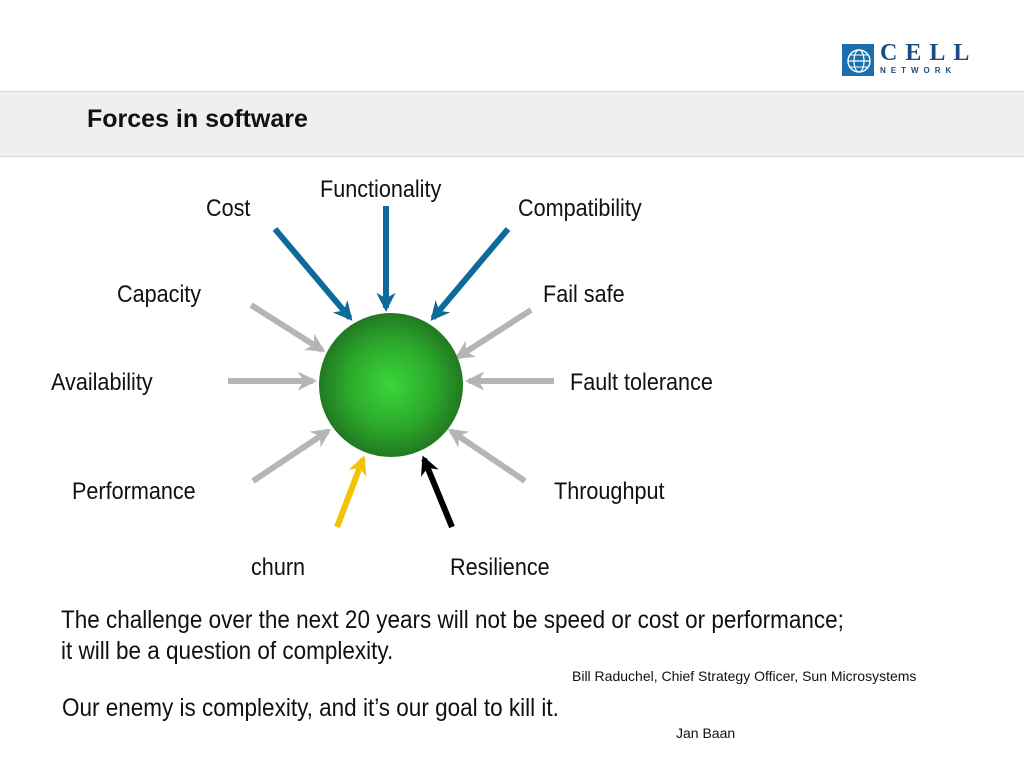 This screenshot has height=768, width=1024. What do you see at coordinates (350, 492) in the screenshot?
I see `arrow-churn` at bounding box center [350, 492].